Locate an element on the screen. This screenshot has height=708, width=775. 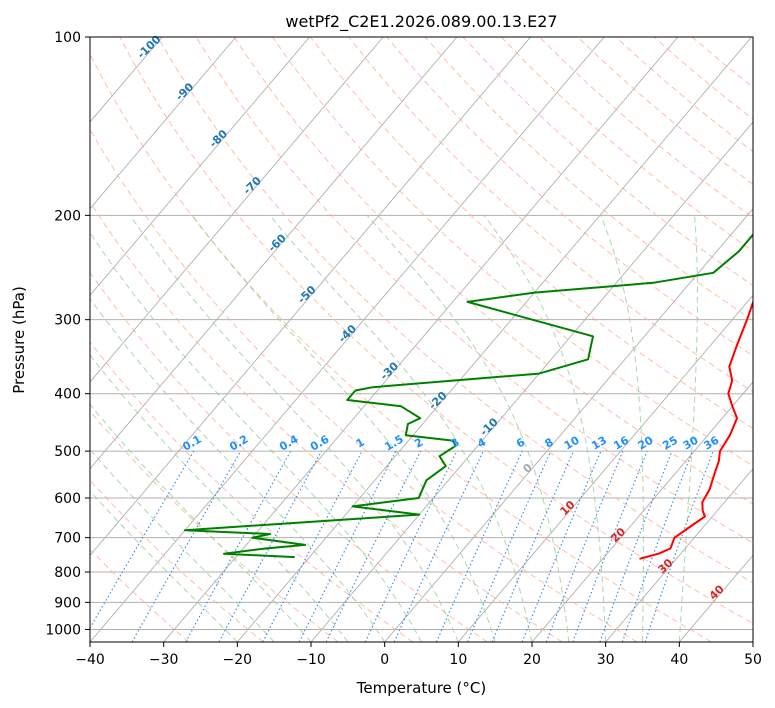
isotherm--80 is located at coordinates (200, 167).